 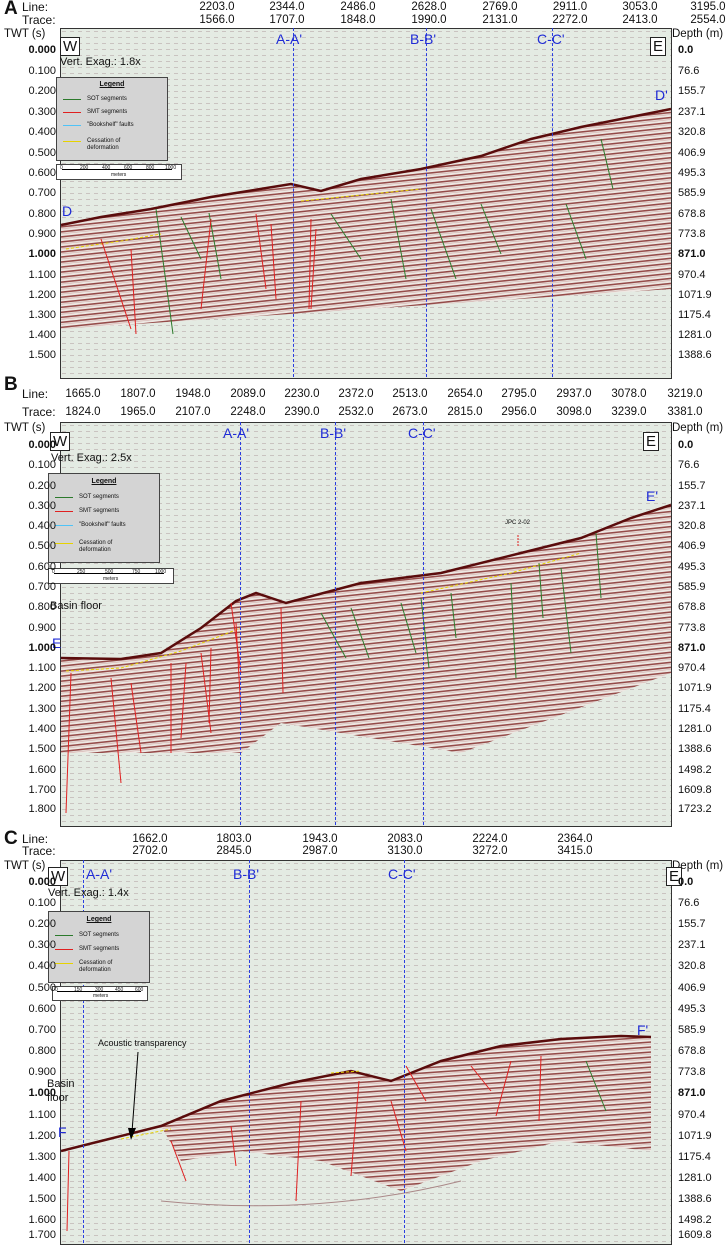 What do you see at coordinates (551, 39) in the screenshot?
I see `section-label-c: C-C'` at bounding box center [551, 39].